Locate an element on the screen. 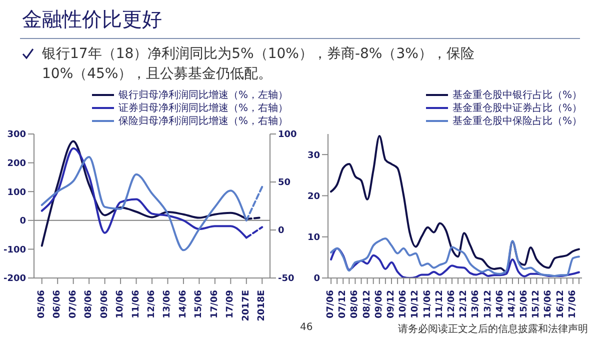 The width and height of the screenshot is (600, 338). x-tick-label: 12/12 is located at coordinates (464, 304).